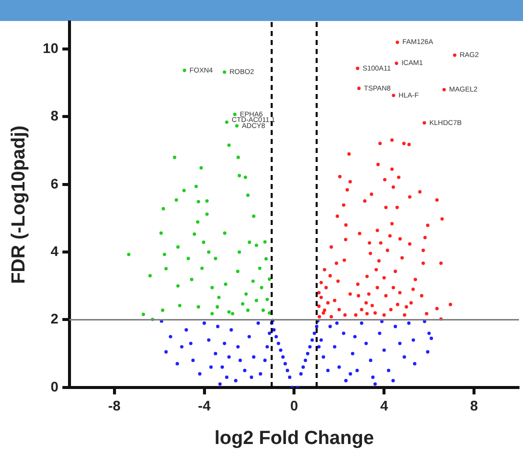  What do you see at coordinates (474, 406) in the screenshot?
I see `x-tick-label: 8` at bounding box center [474, 406].